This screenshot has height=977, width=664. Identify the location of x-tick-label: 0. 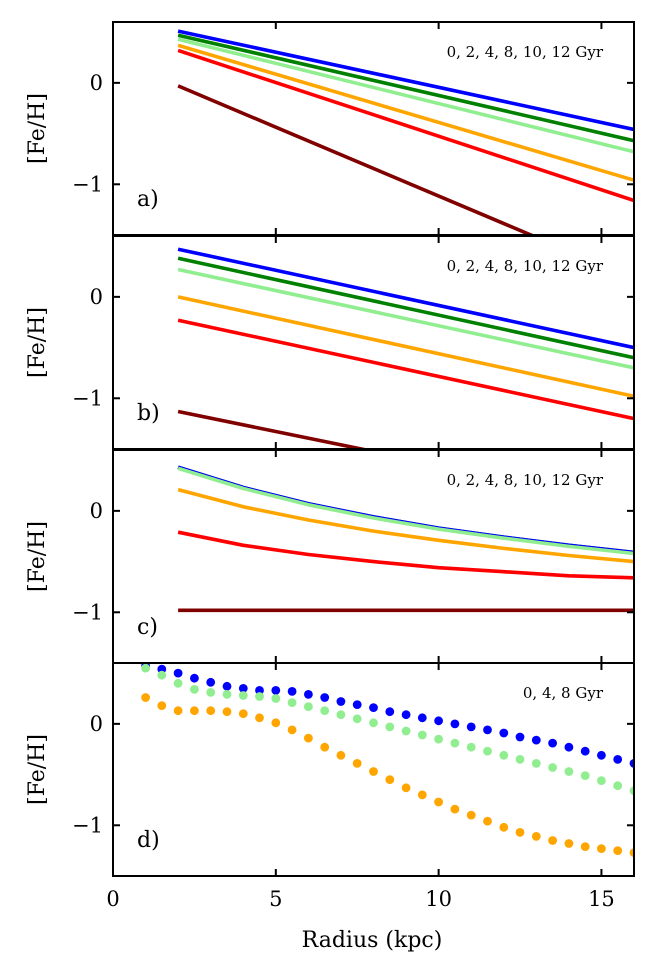
(112, 899).